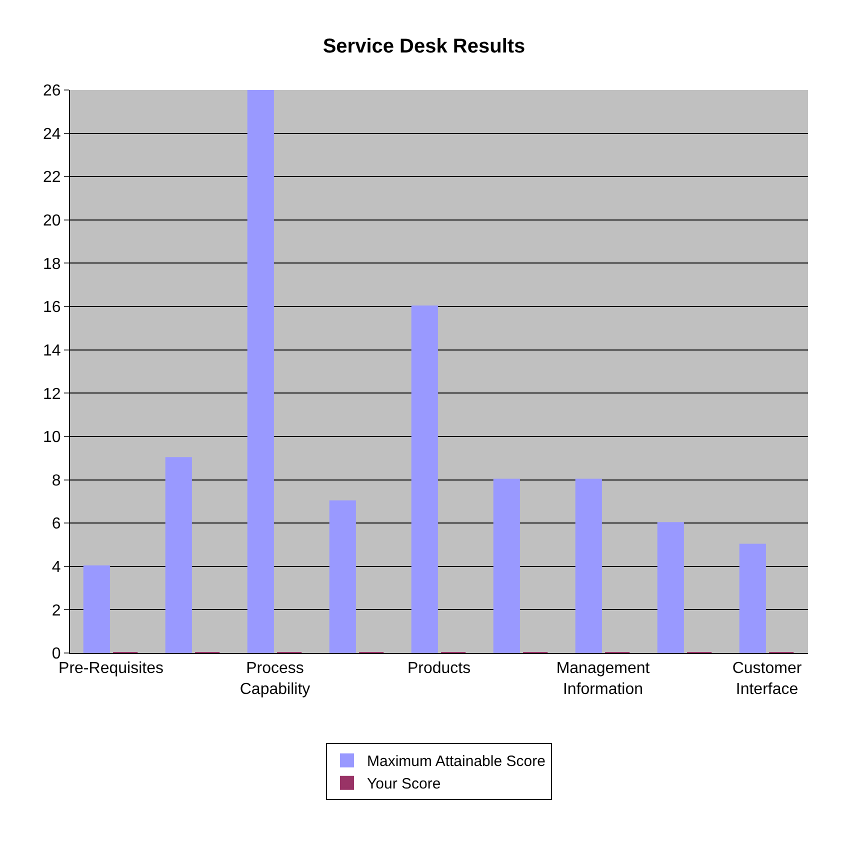 This screenshot has height=853, width=848. I want to click on y-tick-label: 10, so click(52, 437).